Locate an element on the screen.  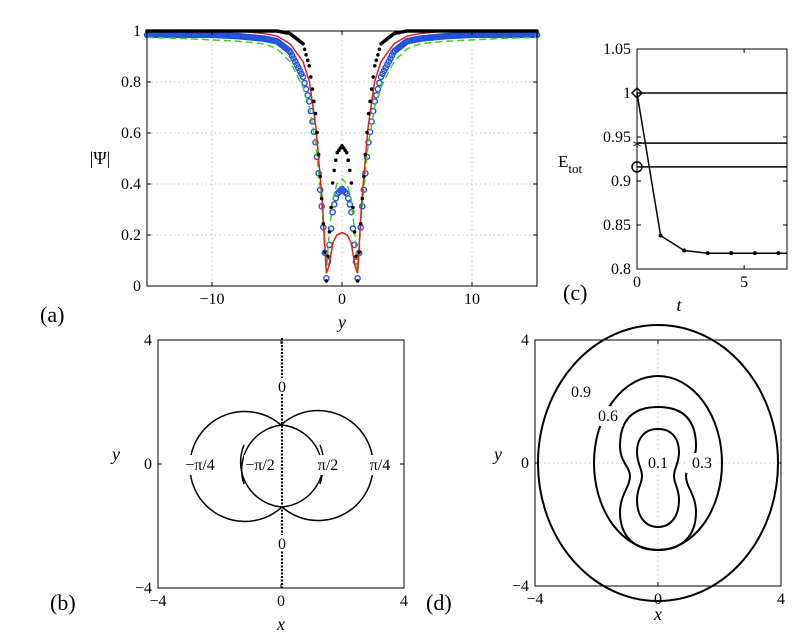
contour-0.9 is located at coordinates (658, 463).